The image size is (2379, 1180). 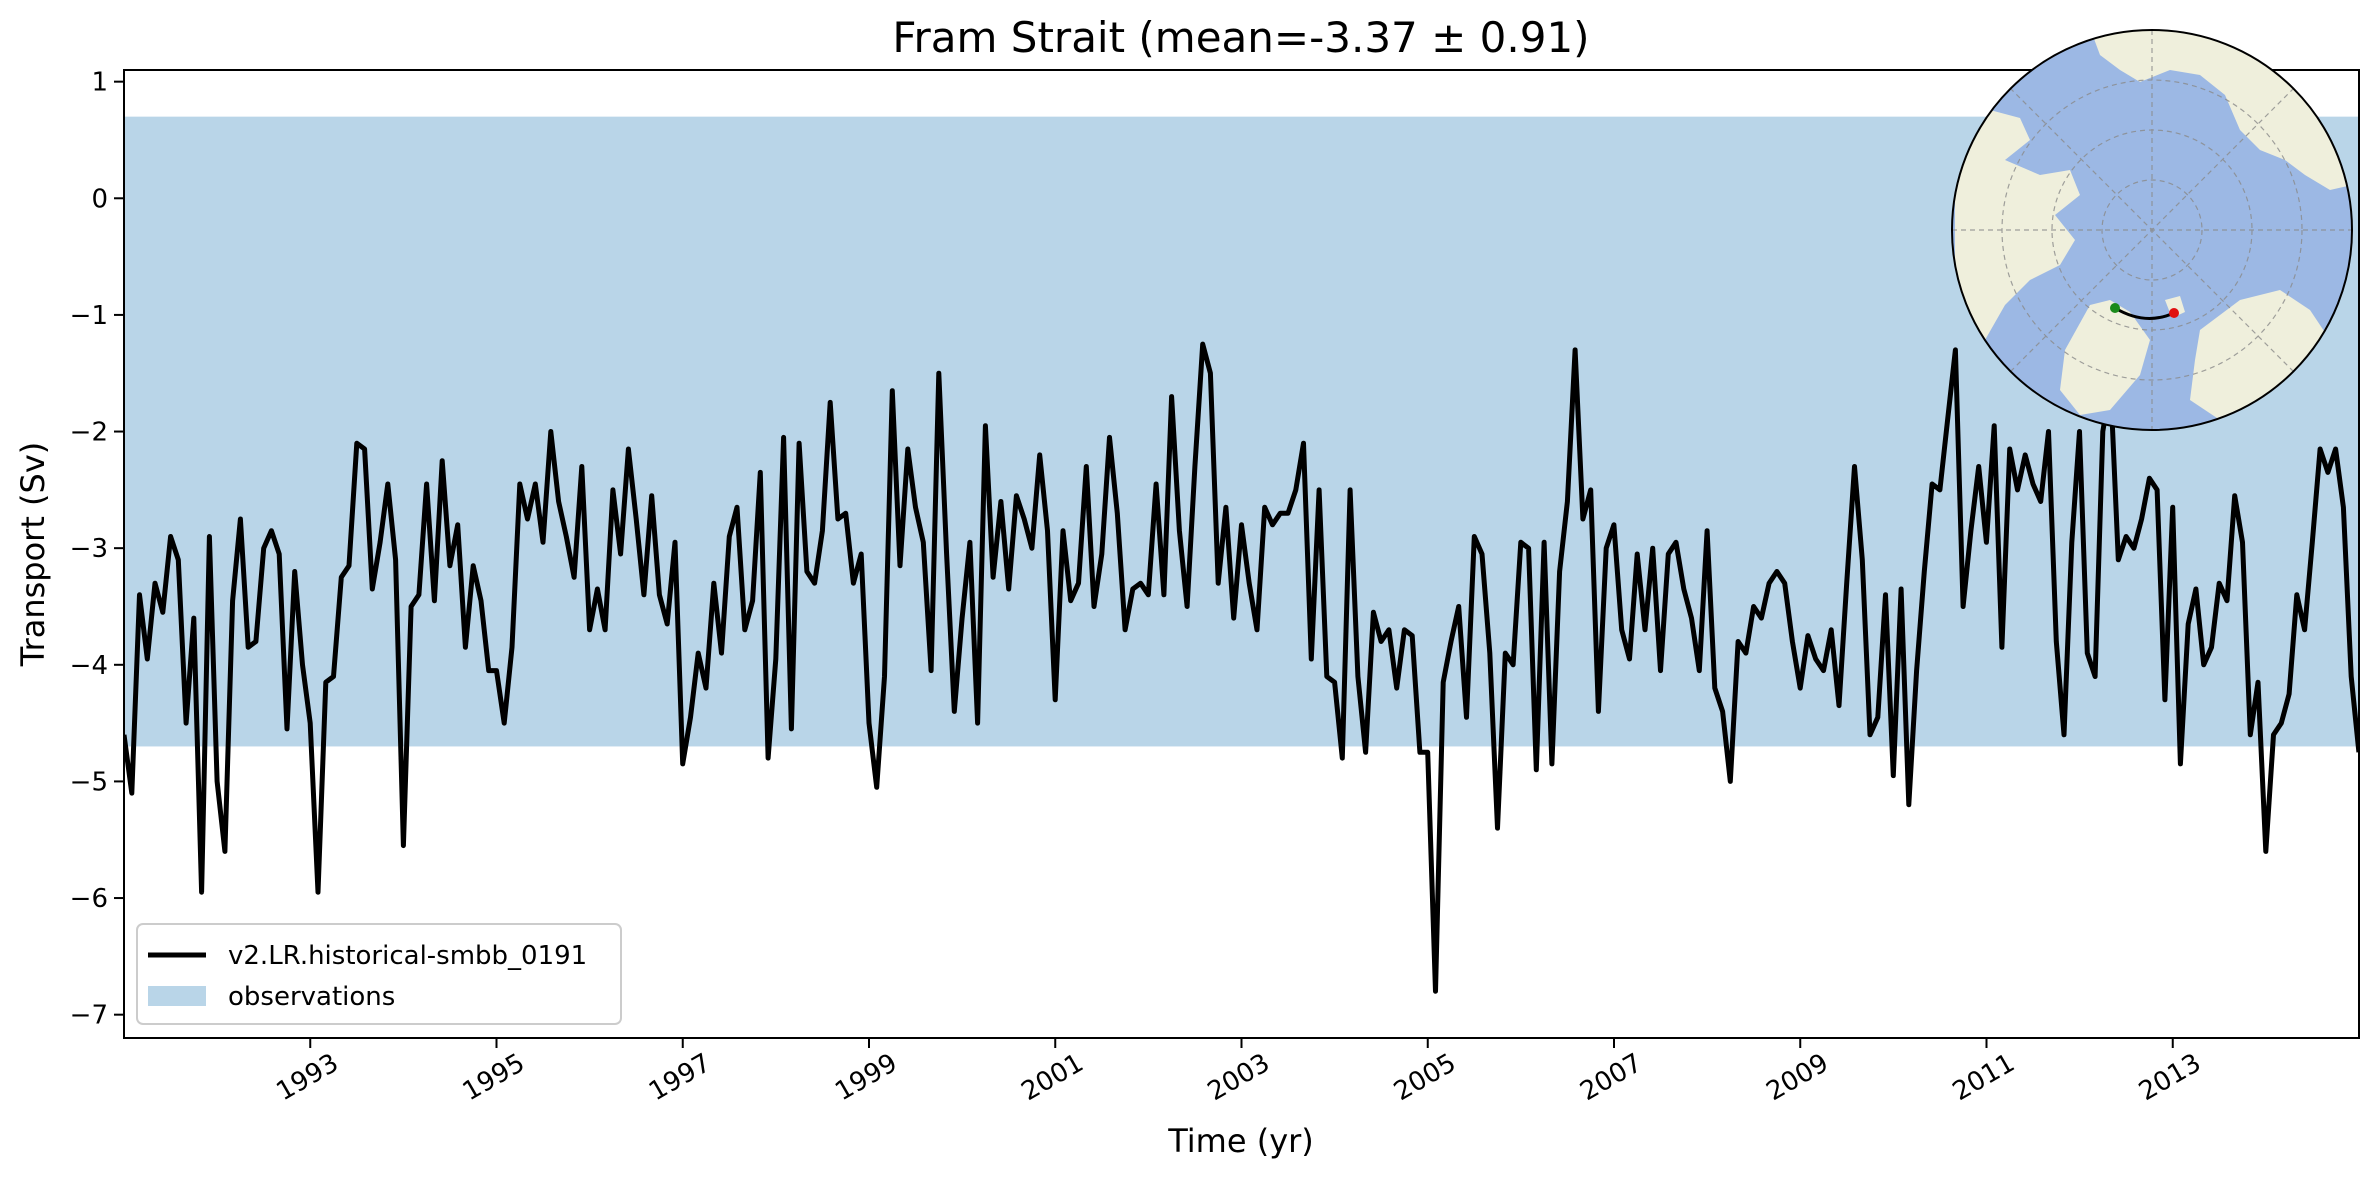 What do you see at coordinates (89, 433) in the screenshot?
I see `y-tick-label: −2` at bounding box center [89, 433].